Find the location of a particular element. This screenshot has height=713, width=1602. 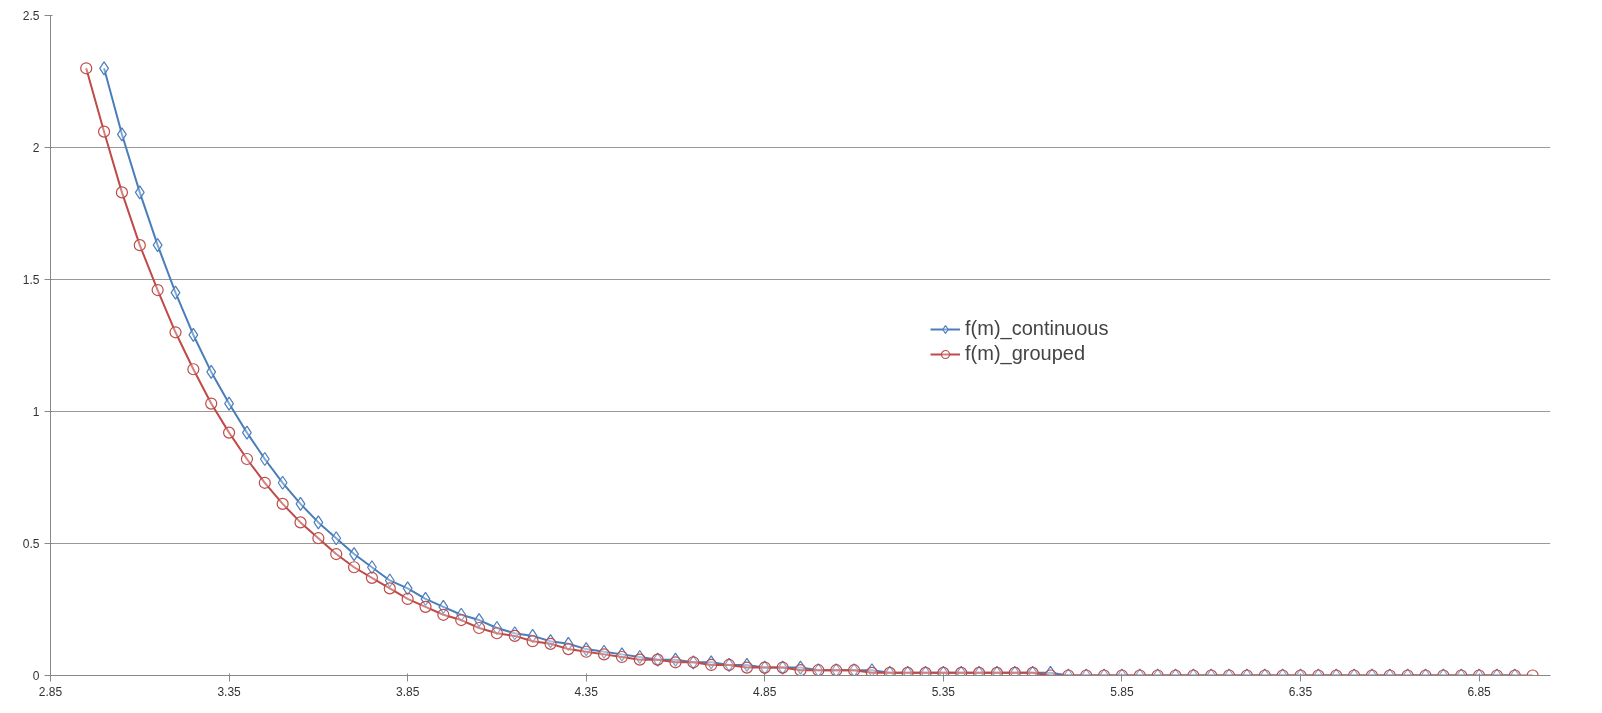

y-tick-label: 0.5 is located at coordinates (31, 544).